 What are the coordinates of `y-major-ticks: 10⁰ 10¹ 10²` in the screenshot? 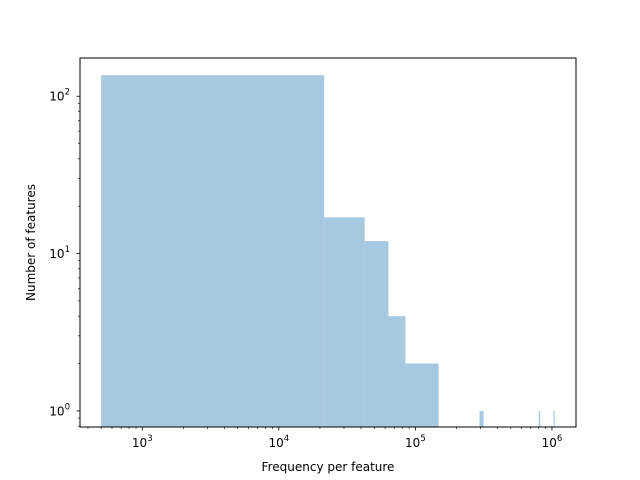 It's located at (64, 253).